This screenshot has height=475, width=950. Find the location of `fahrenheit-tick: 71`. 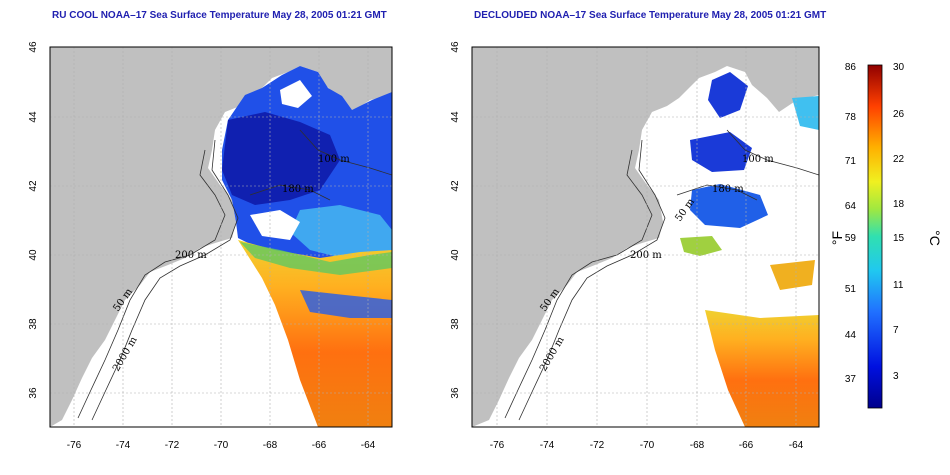

fahrenheit-tick: 71 is located at coordinates (851, 161).